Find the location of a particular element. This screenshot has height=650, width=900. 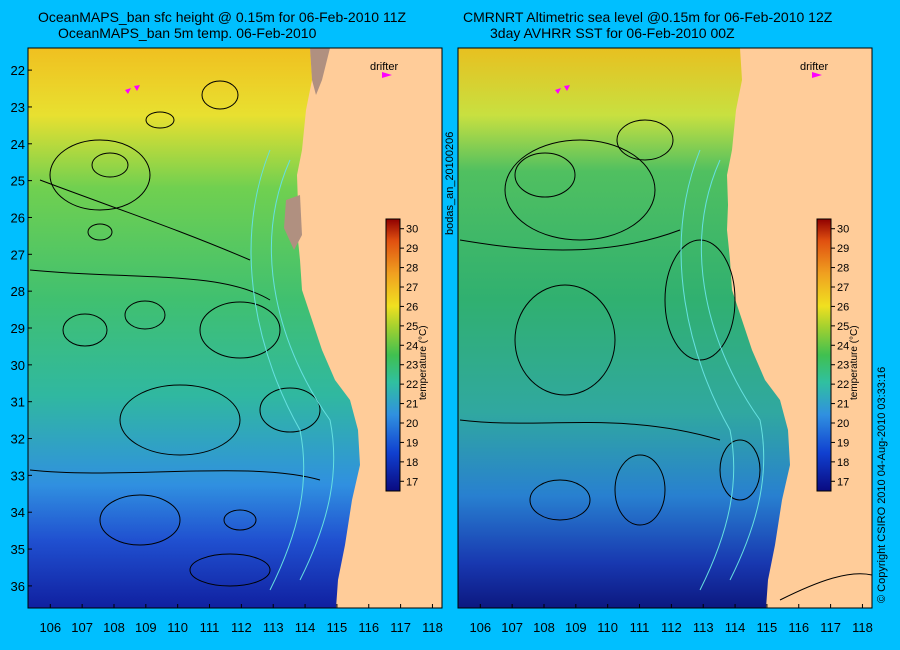

panel2-colorbar is located at coordinates (824, 355).